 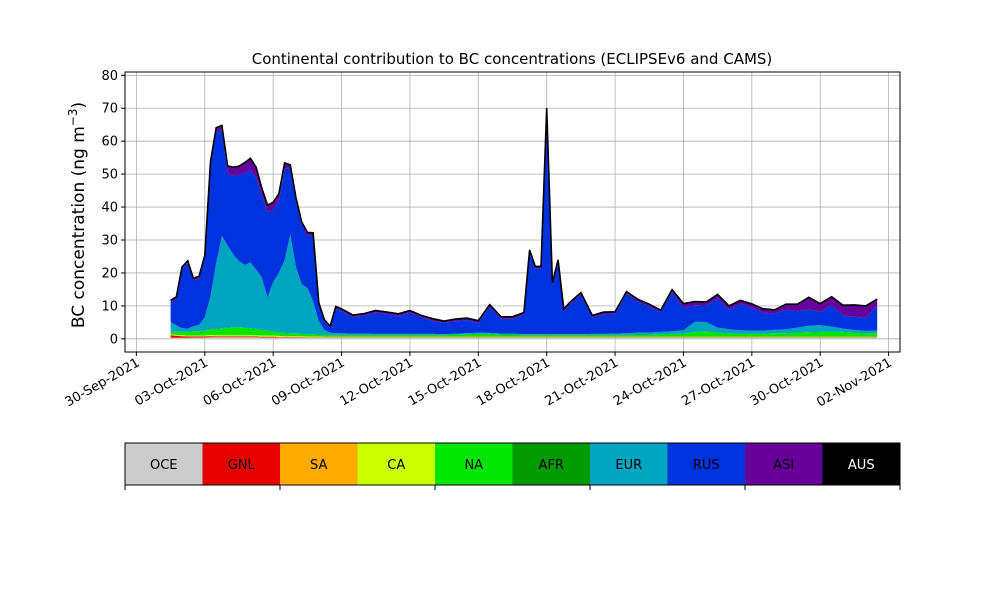 What do you see at coordinates (109, 273) in the screenshot?
I see `y-tick-label: 20` at bounding box center [109, 273].